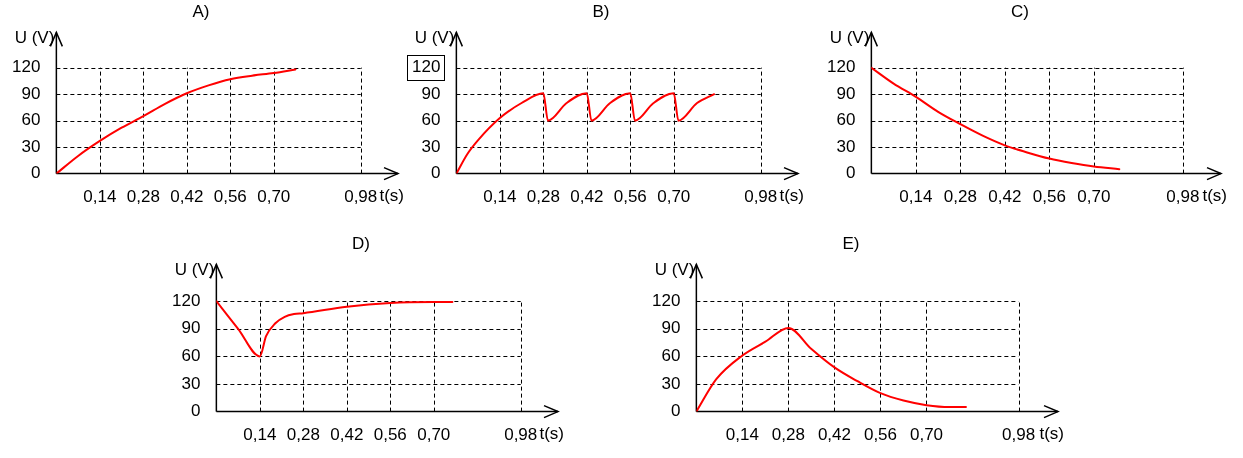  Describe the element at coordinates (361, 243) in the screenshot. I see `chart-title: D)` at that location.